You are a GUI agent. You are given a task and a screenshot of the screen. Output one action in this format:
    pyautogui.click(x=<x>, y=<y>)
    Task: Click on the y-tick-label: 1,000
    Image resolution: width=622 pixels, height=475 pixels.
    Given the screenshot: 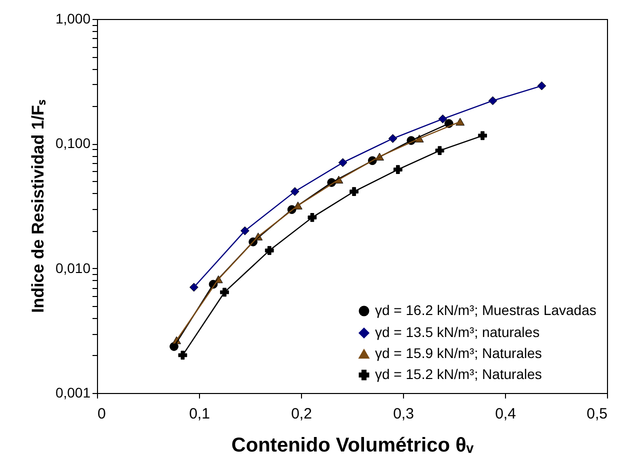 What is the action you would take?
    pyautogui.click(x=73, y=18)
    